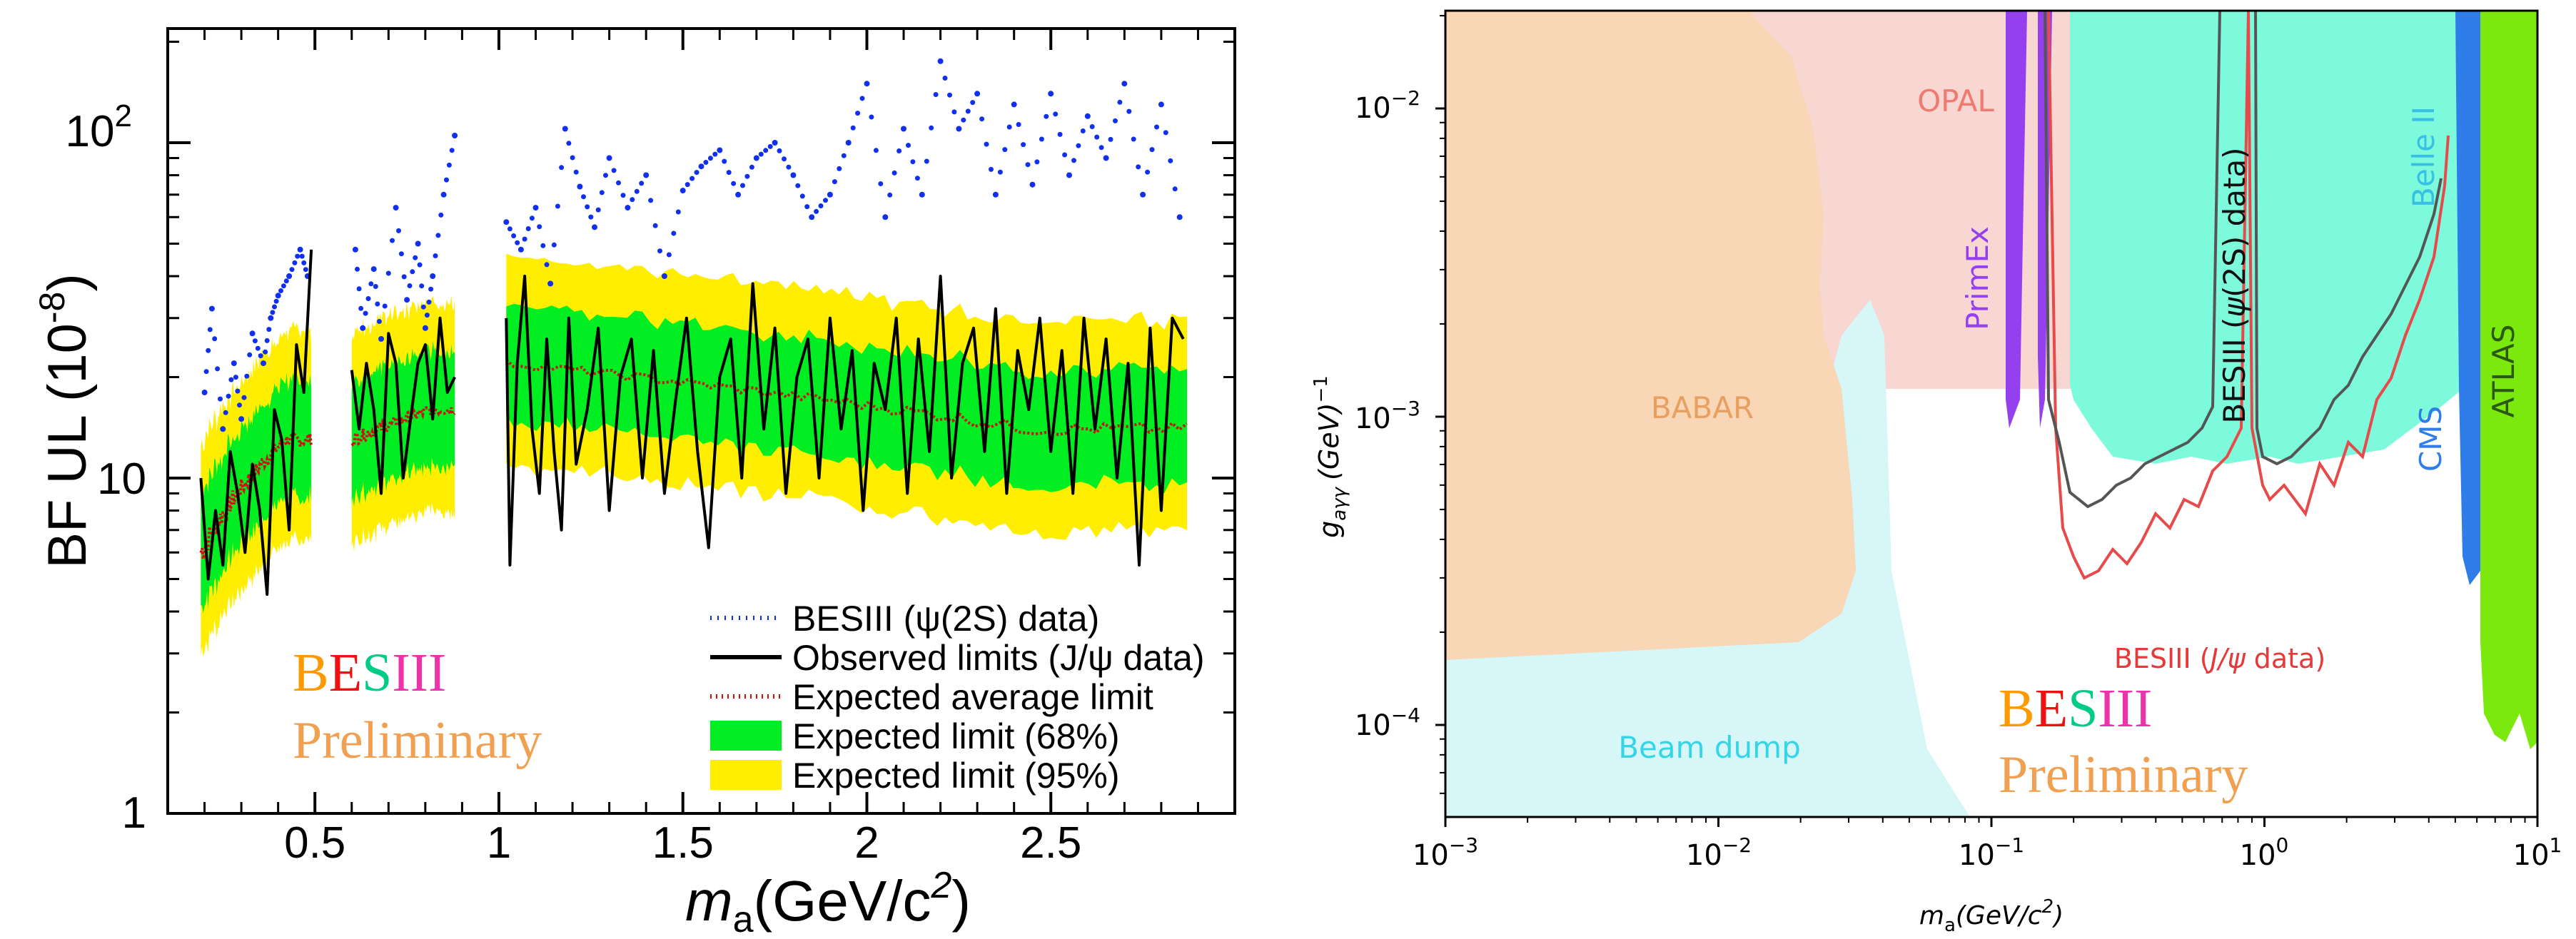 Image resolution: width=2576 pixels, height=939 pixels. Describe the element at coordinates (1330, 457) in the screenshot. I see `right-y-axis-title: gaγγ(GeV)−1` at that location.